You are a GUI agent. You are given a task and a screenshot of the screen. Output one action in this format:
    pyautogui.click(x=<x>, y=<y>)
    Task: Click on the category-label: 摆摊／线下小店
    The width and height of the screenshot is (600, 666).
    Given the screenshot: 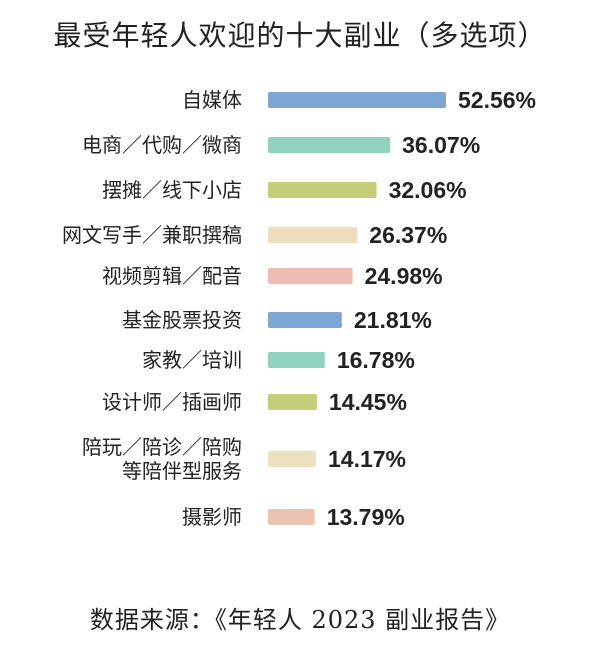 What is the action you would take?
    pyautogui.click(x=172, y=190)
    